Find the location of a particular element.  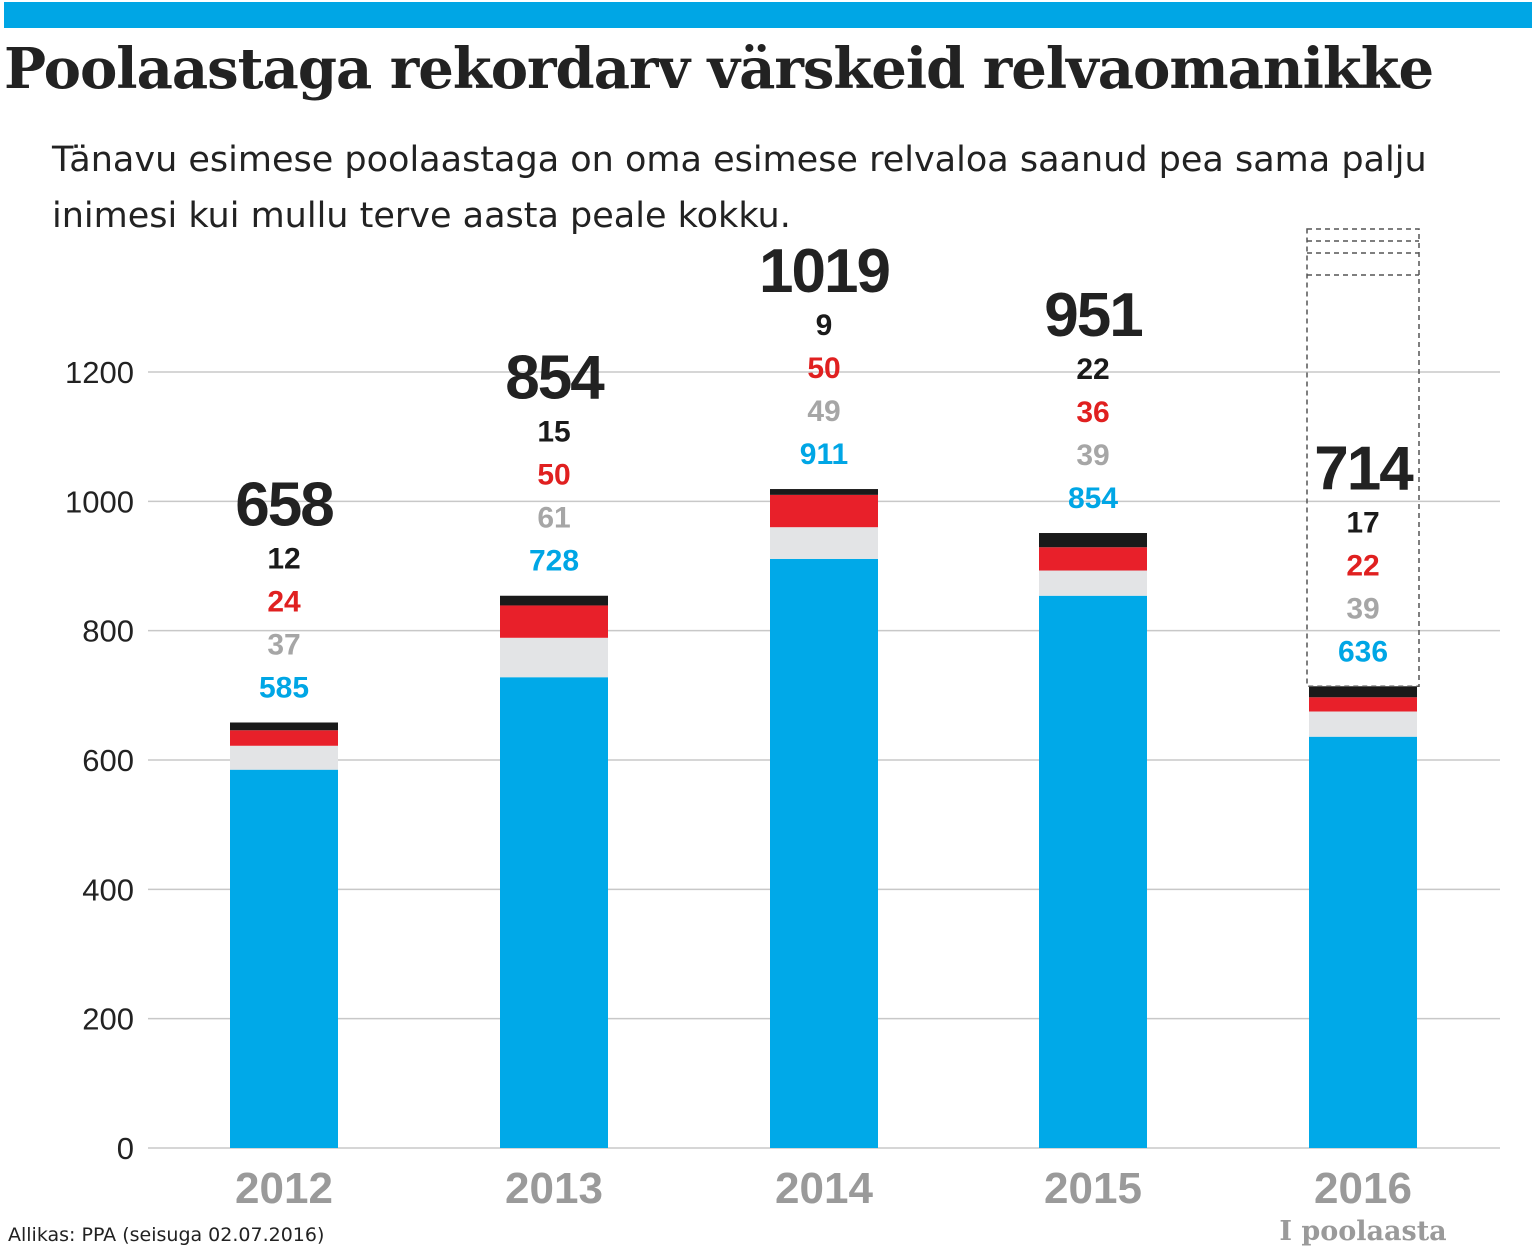

top-accent-bar is located at coordinates (768, 15).